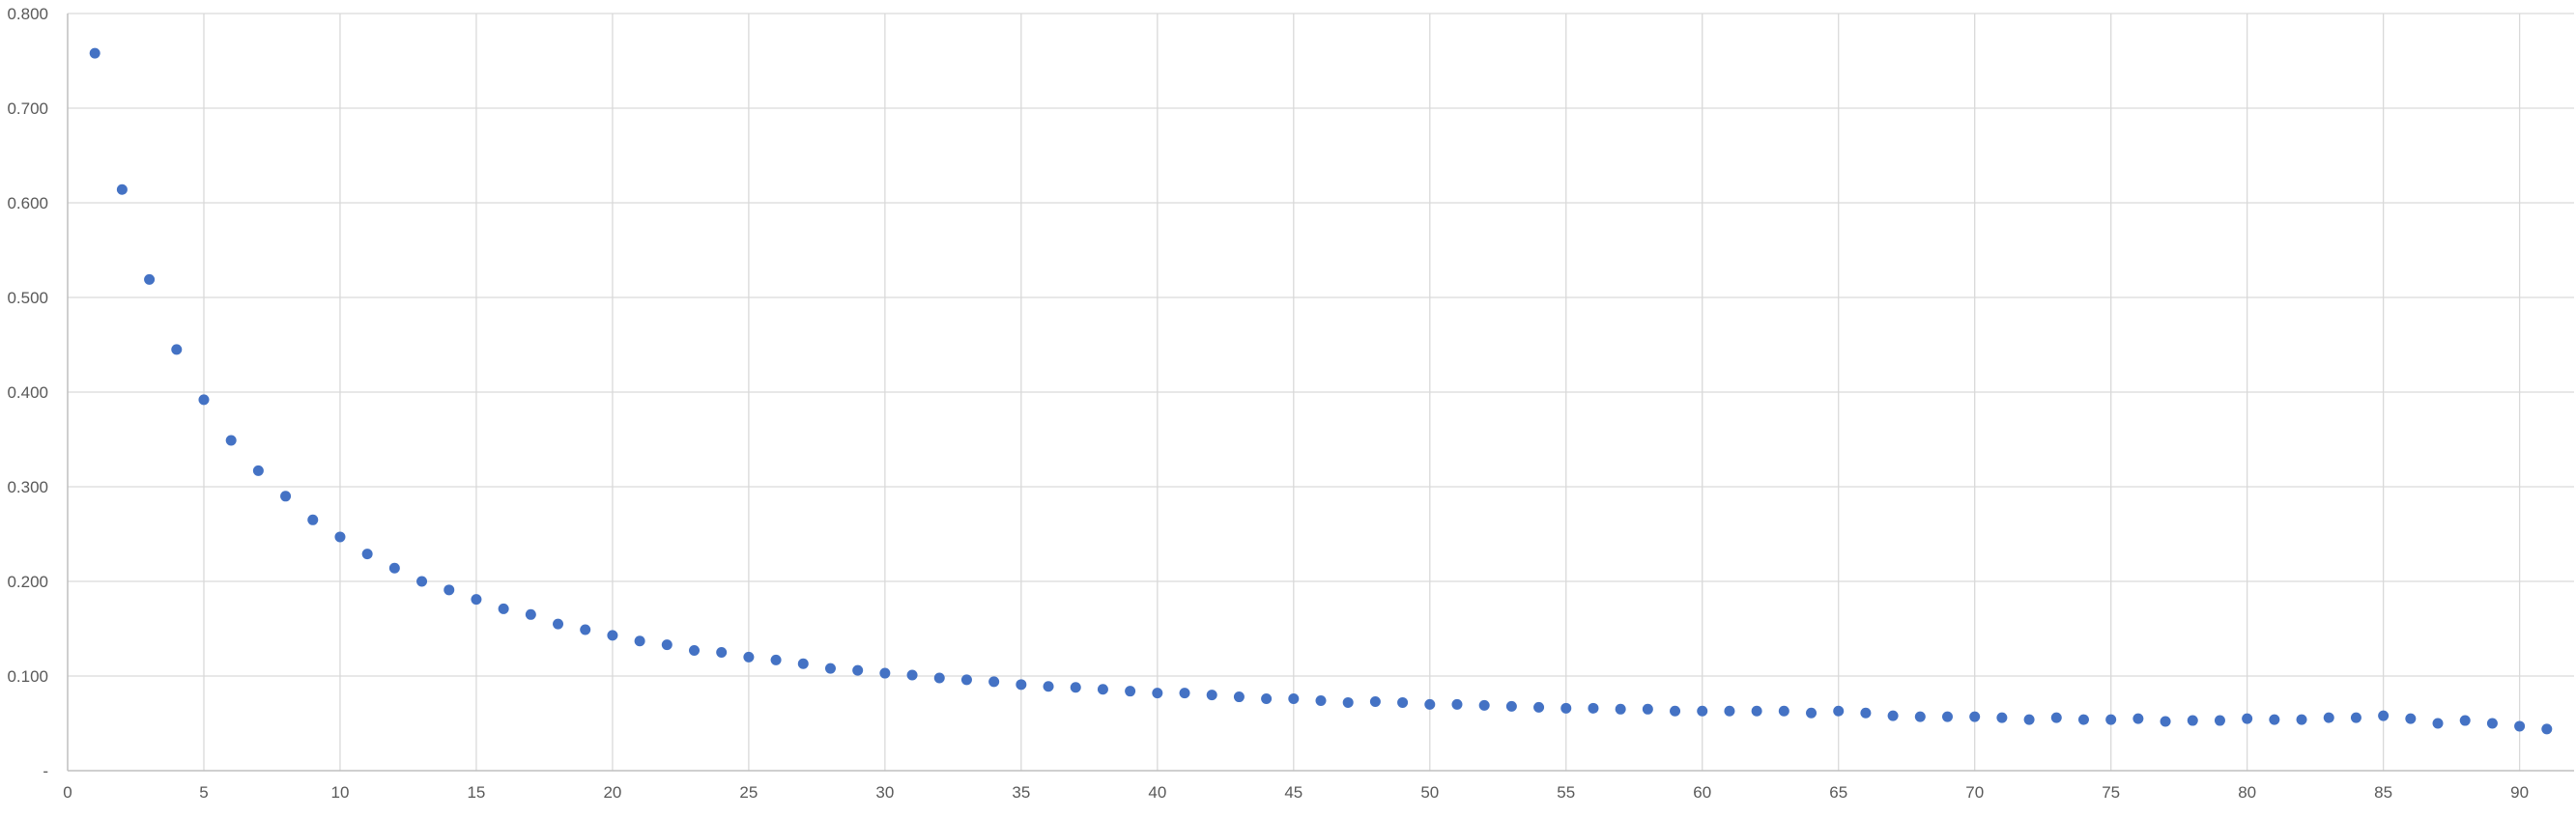 This screenshot has height=818, width=2576. What do you see at coordinates (2111, 792) in the screenshot?
I see `x-tick-label: 75` at bounding box center [2111, 792].